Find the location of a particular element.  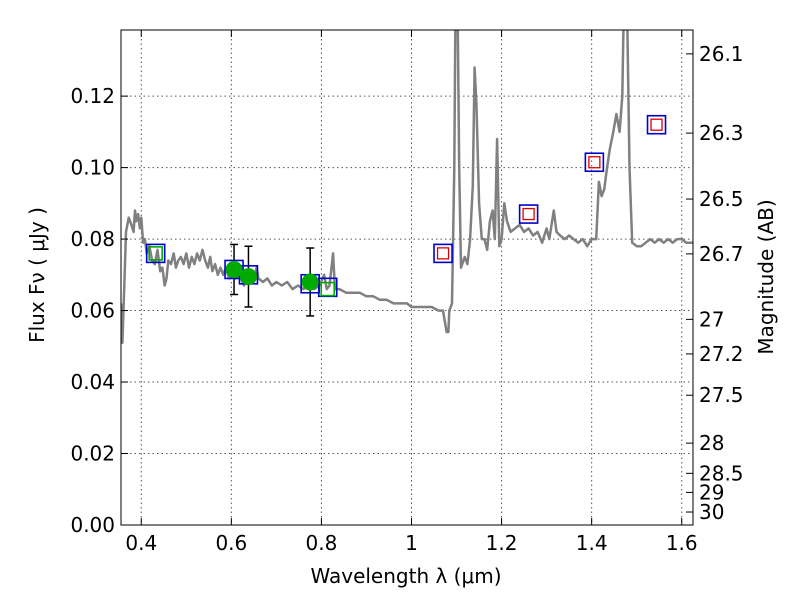

y-axis-label: Flux Fν ( μJy ) is located at coordinates (37, 275).